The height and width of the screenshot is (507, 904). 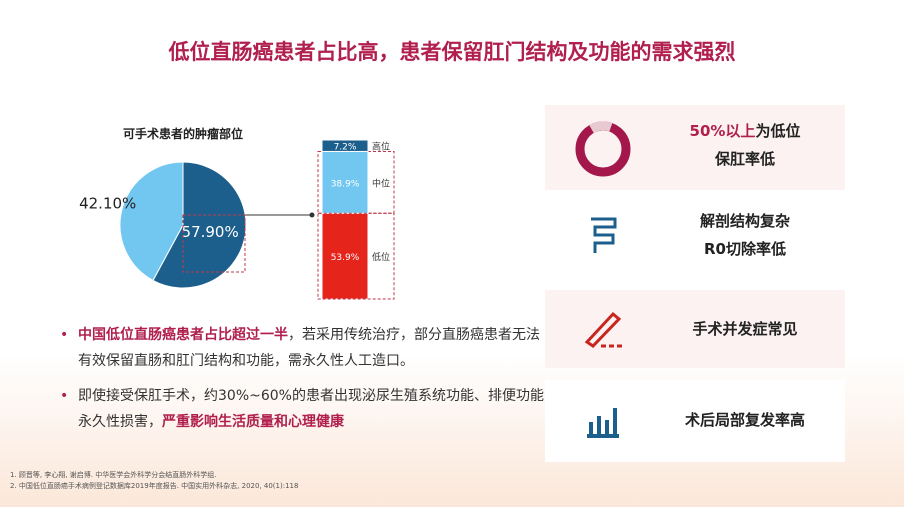 I want to click on value-label: 7.2%, so click(x=345, y=148).